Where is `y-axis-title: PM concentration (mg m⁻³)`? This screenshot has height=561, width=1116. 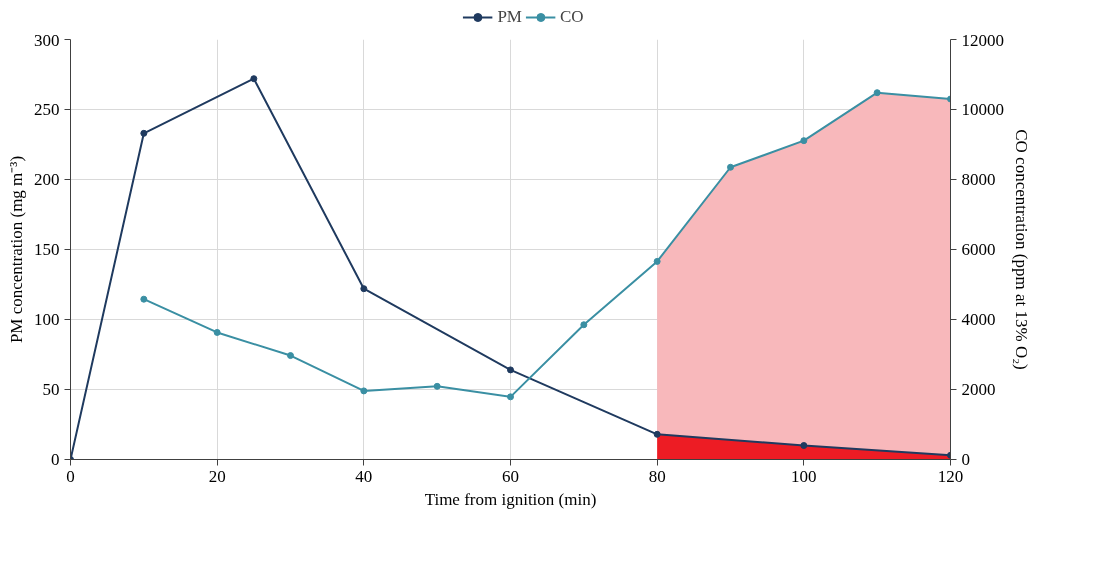 y-axis-title: PM concentration (mg m⁻³) is located at coordinates (16, 249).